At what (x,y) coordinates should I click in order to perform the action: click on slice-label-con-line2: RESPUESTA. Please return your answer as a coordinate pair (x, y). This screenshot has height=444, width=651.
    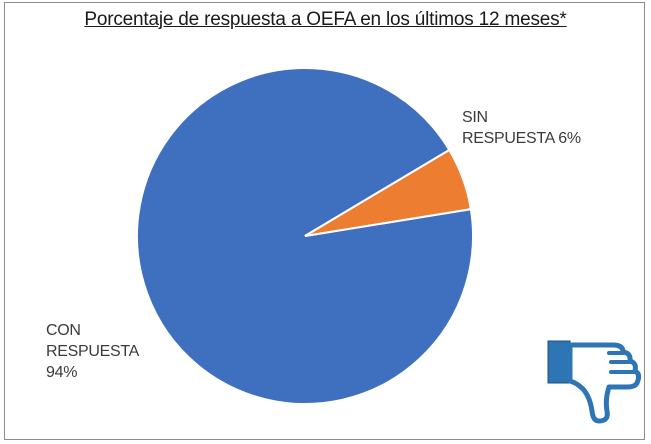
    Looking at the image, I should click on (93, 351).